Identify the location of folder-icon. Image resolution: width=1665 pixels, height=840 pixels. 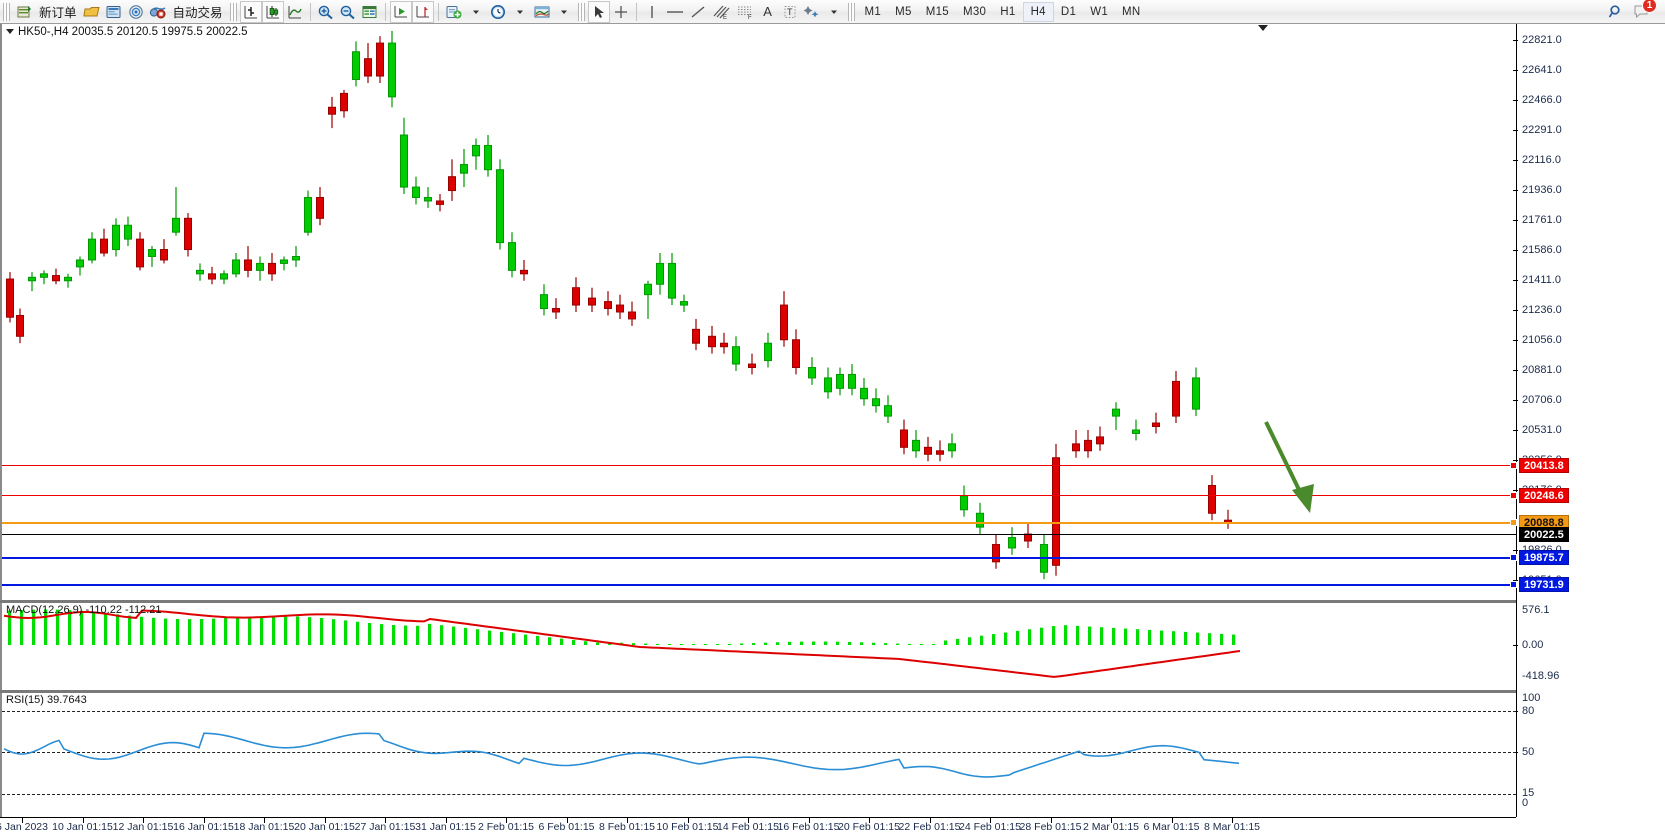
(92, 12).